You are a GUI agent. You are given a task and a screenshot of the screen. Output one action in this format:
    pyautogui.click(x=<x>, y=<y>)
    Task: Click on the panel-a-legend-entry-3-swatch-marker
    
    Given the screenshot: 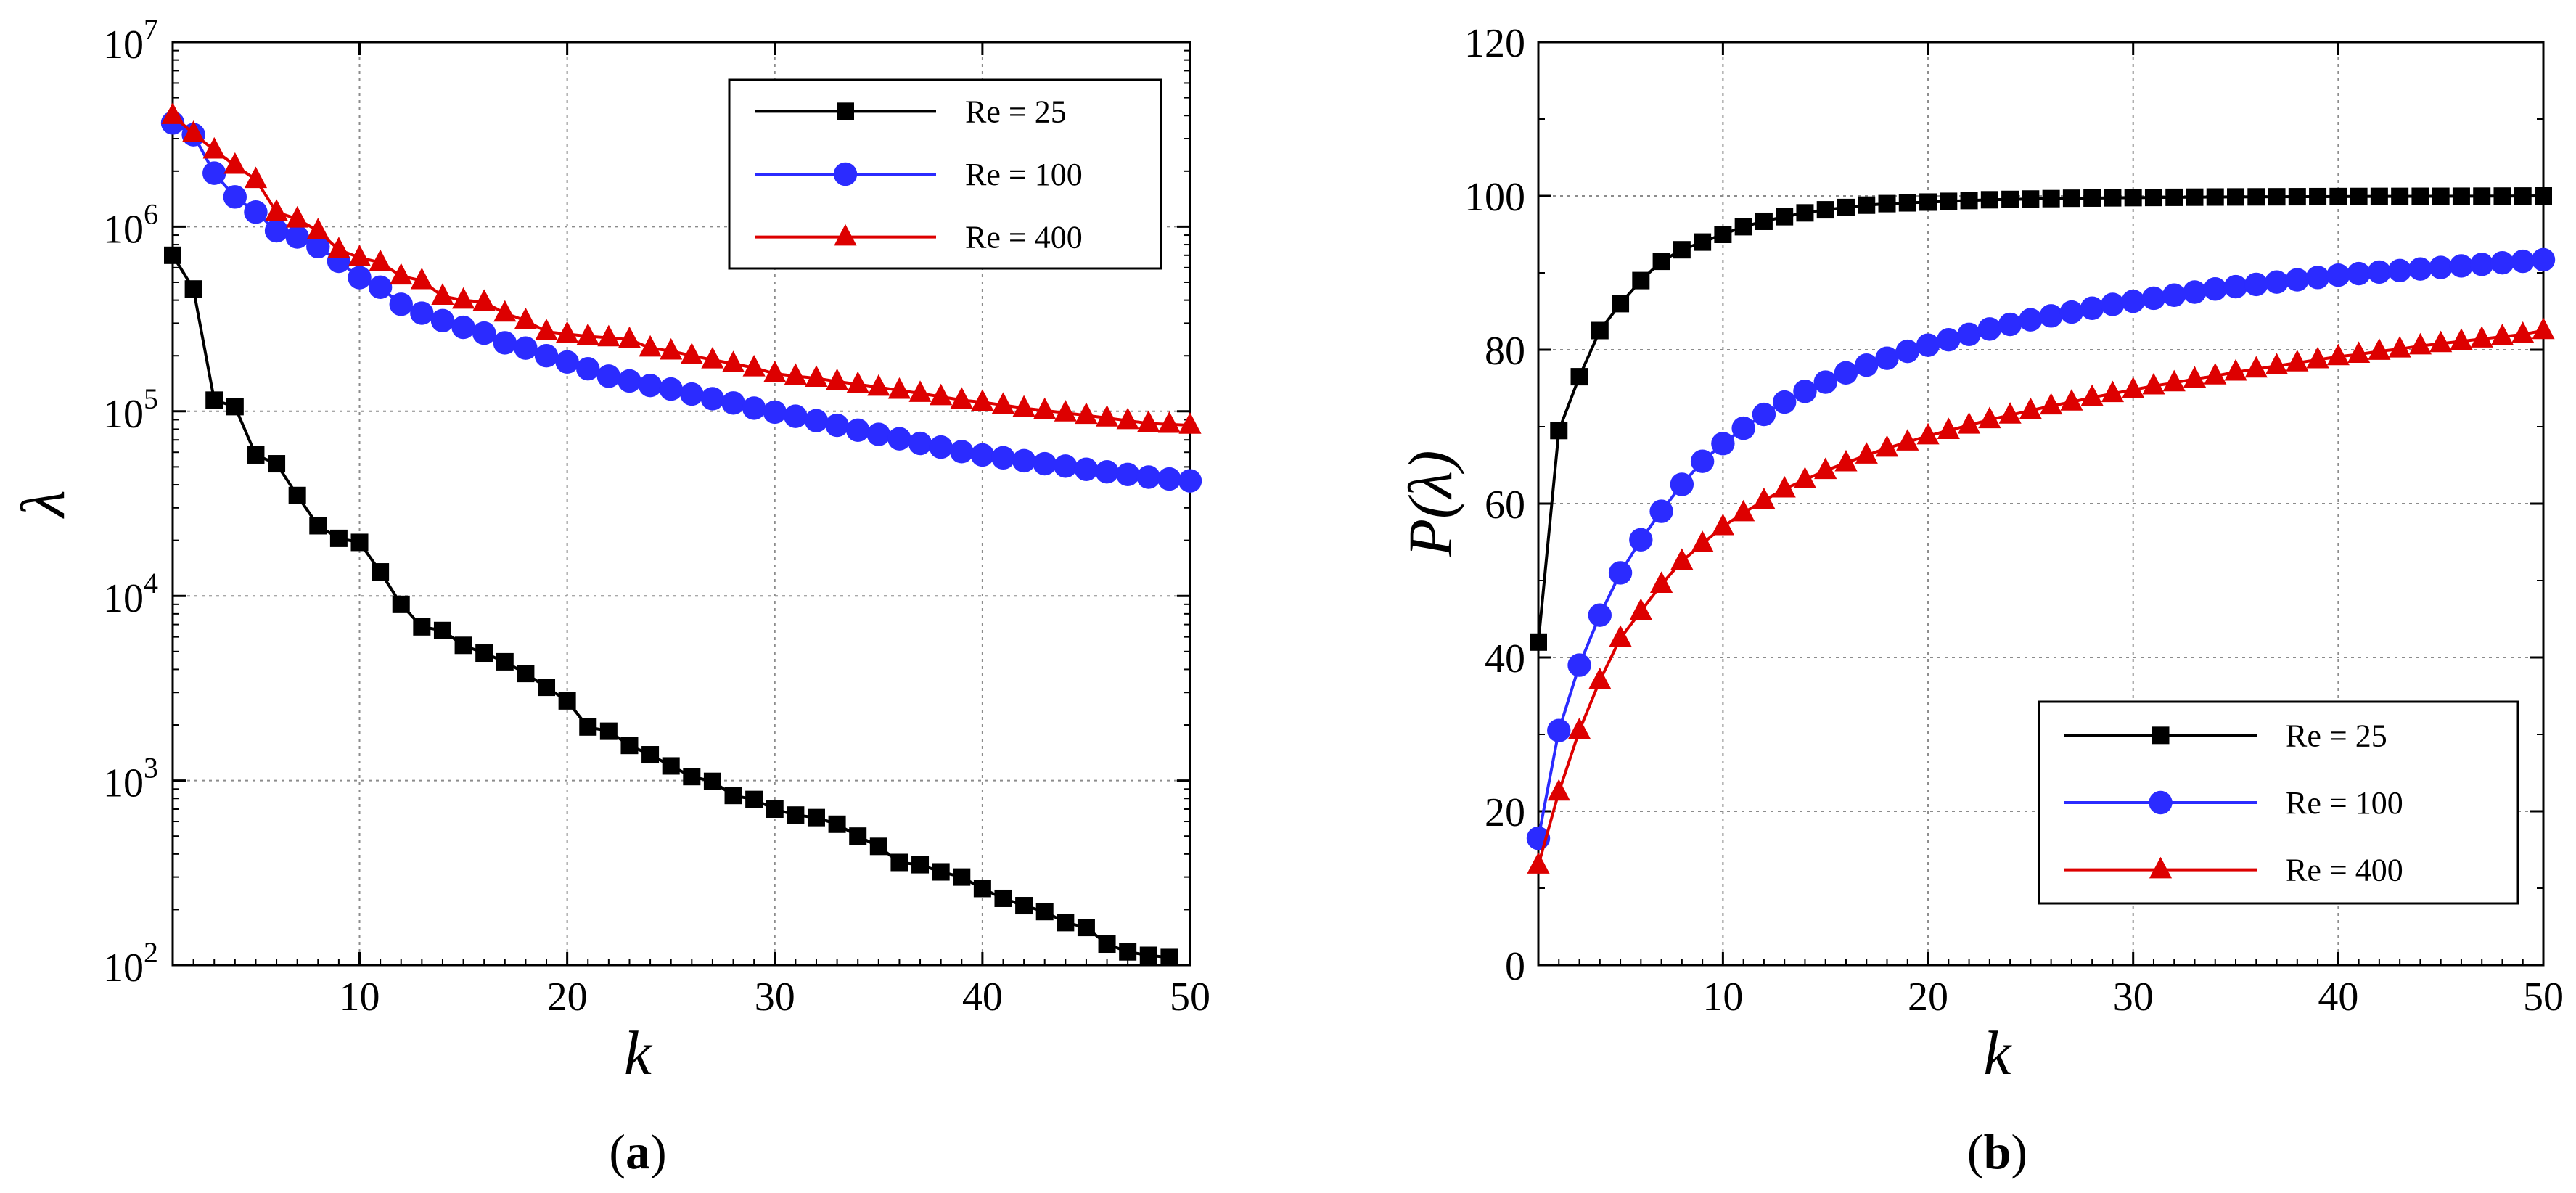 What is the action you would take?
    pyautogui.click(x=845, y=235)
    